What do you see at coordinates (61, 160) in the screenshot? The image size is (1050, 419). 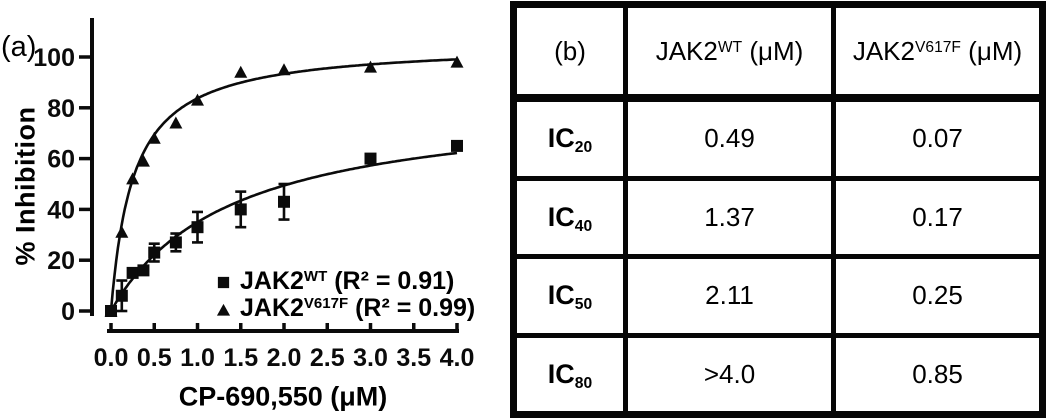 I see `y-tick-label: 60` at bounding box center [61, 160].